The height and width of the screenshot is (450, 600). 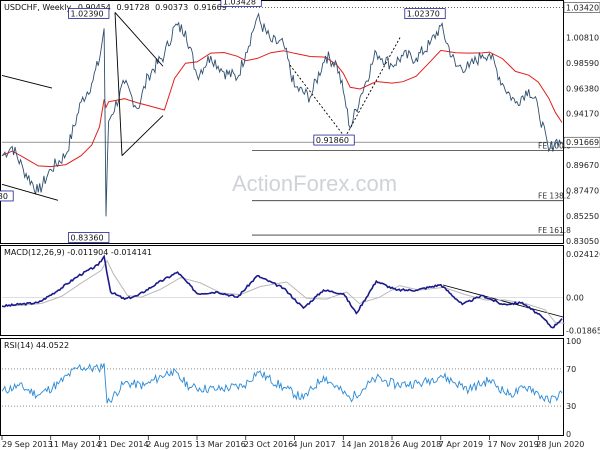 What do you see at coordinates (571, 369) in the screenshot?
I see `rsi-y-tick: 70` at bounding box center [571, 369].